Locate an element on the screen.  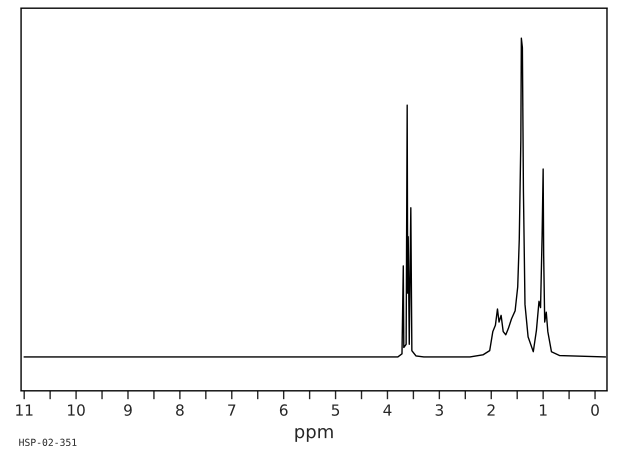
x-tick-label: 2 is located at coordinates (491, 410).